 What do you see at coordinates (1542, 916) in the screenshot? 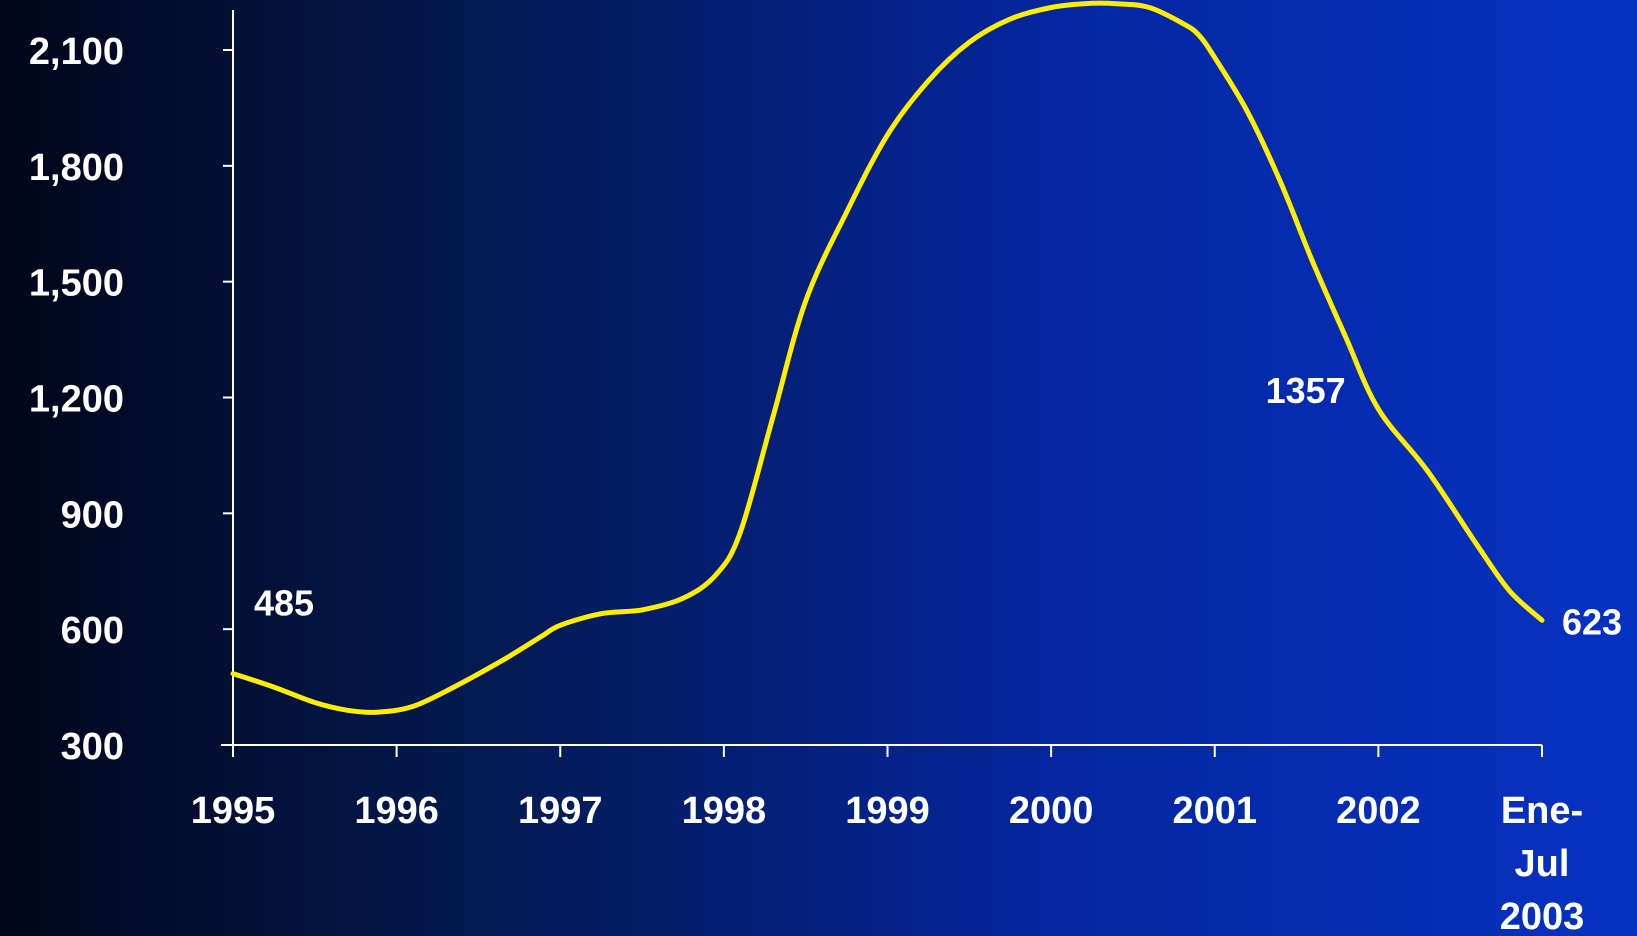
I see `x-tick-label-line: 2003` at bounding box center [1542, 916].